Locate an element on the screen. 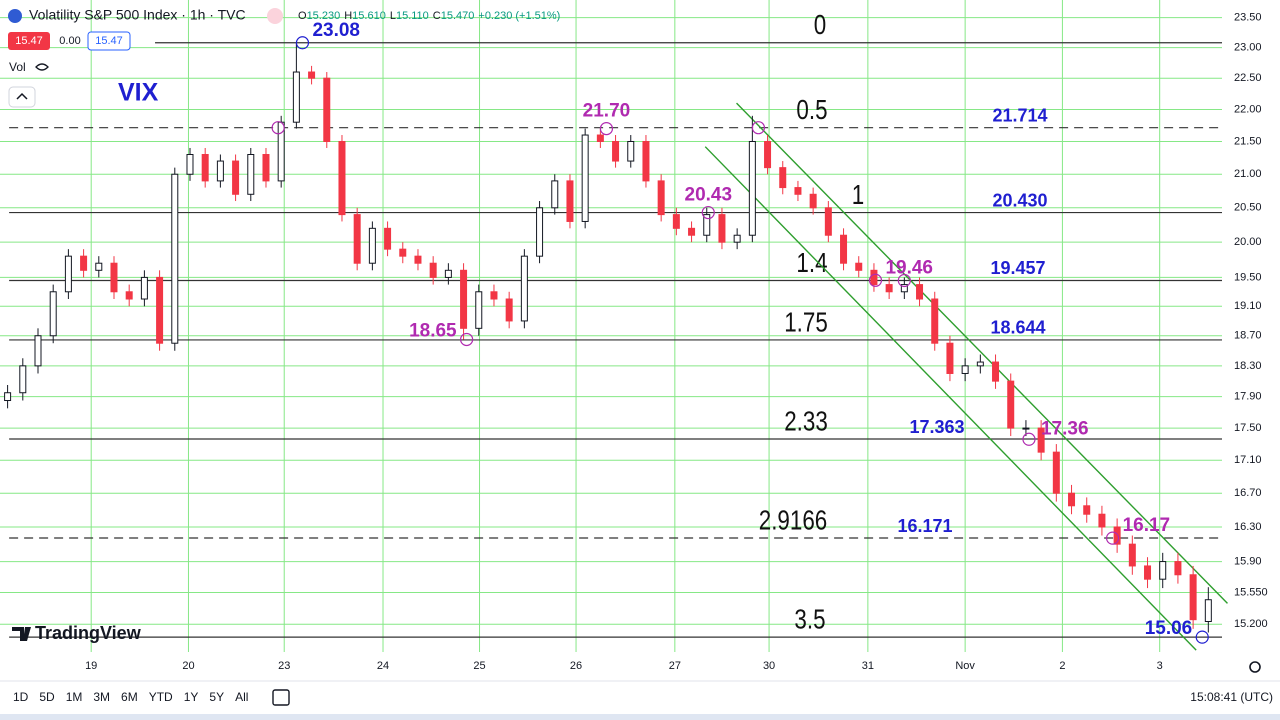 This screenshot has width=1280, height=720. symbol-title: Volatility S&P 500 Index · 1h · TVC is located at coordinates (137, 15).